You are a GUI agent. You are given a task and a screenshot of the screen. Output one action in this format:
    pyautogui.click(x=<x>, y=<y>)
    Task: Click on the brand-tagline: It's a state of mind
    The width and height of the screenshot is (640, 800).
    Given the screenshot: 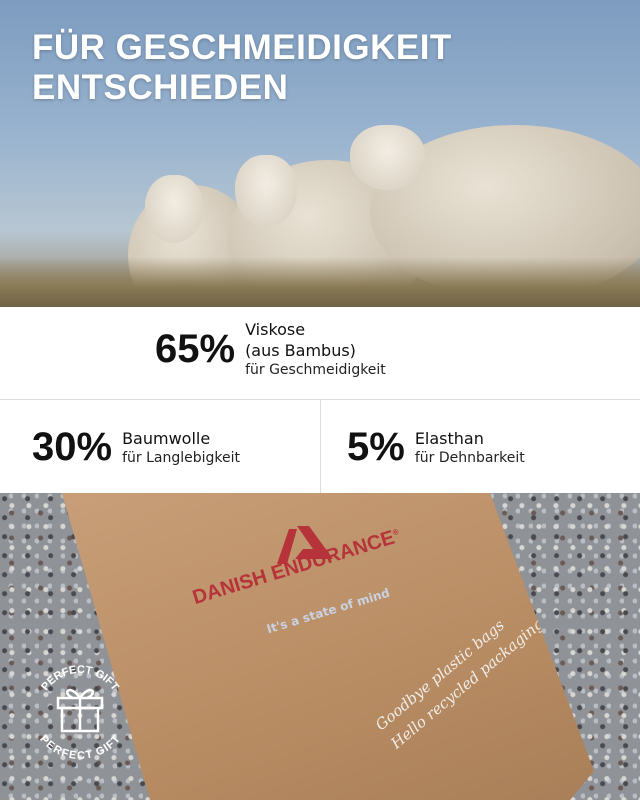 What is the action you would take?
    pyautogui.click(x=328, y=611)
    